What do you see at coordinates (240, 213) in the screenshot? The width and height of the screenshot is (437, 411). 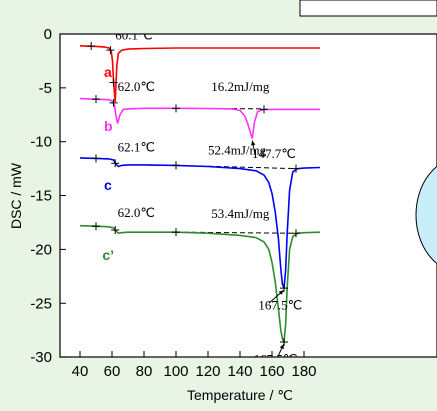 I see `annotation-7: 53.4mJ/mg` at bounding box center [240, 213].